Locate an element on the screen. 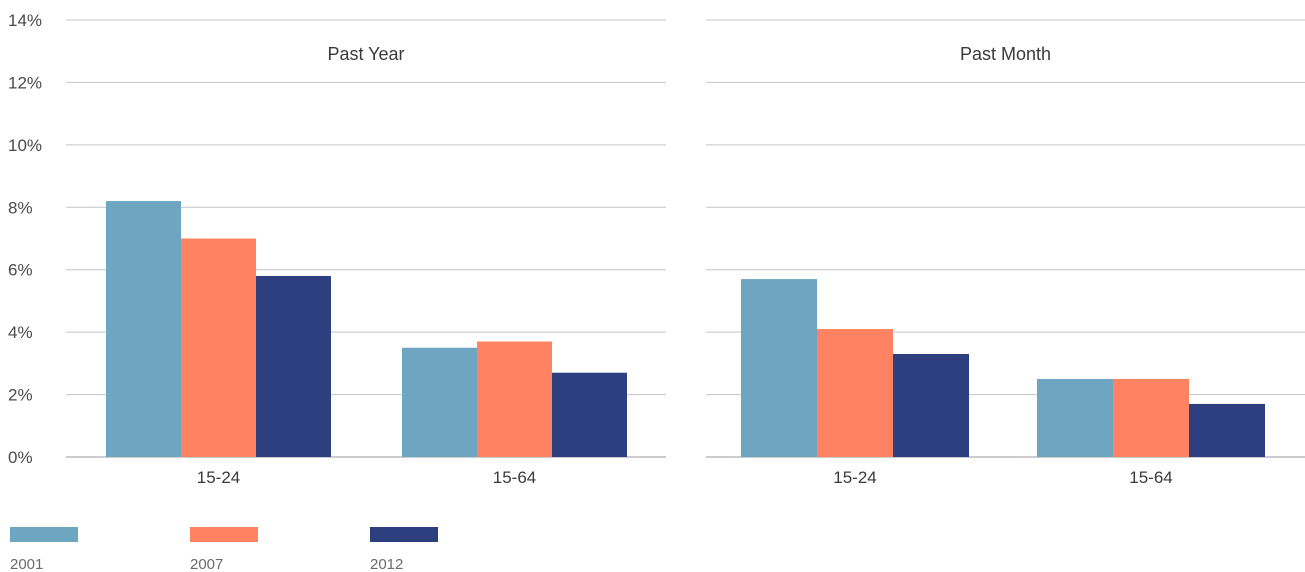  panel-title: Past Month is located at coordinates (1005, 54).